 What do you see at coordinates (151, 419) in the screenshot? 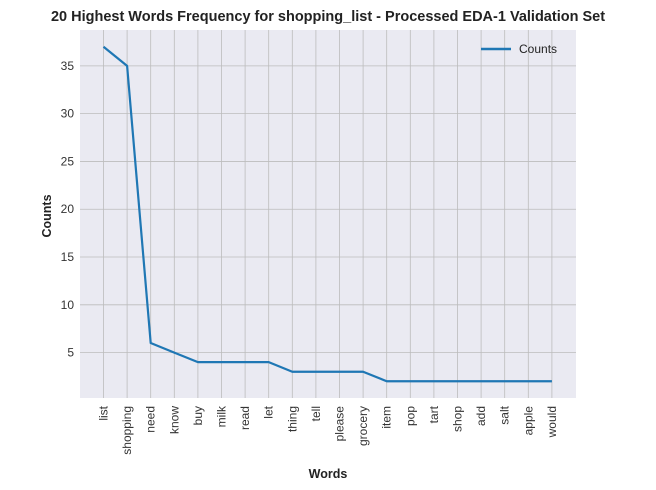
I see `x-tick-label: need` at bounding box center [151, 419].